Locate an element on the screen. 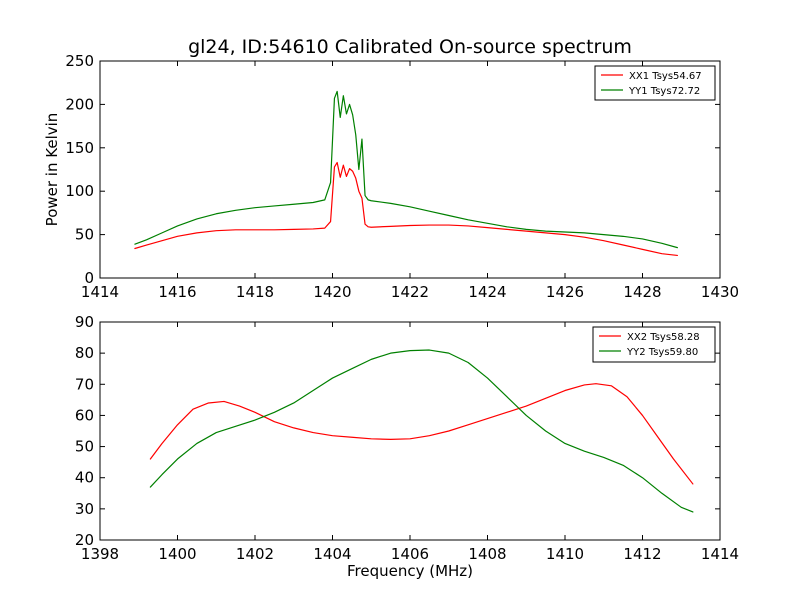  y-tick-label: 250 is located at coordinates (79, 61).